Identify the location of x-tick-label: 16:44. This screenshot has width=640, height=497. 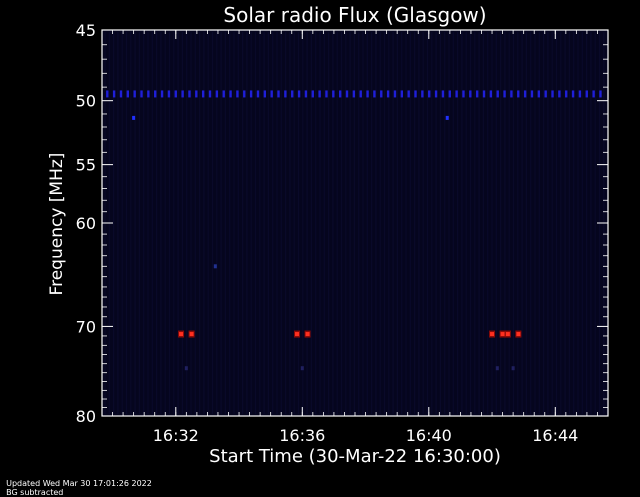
(555, 435).